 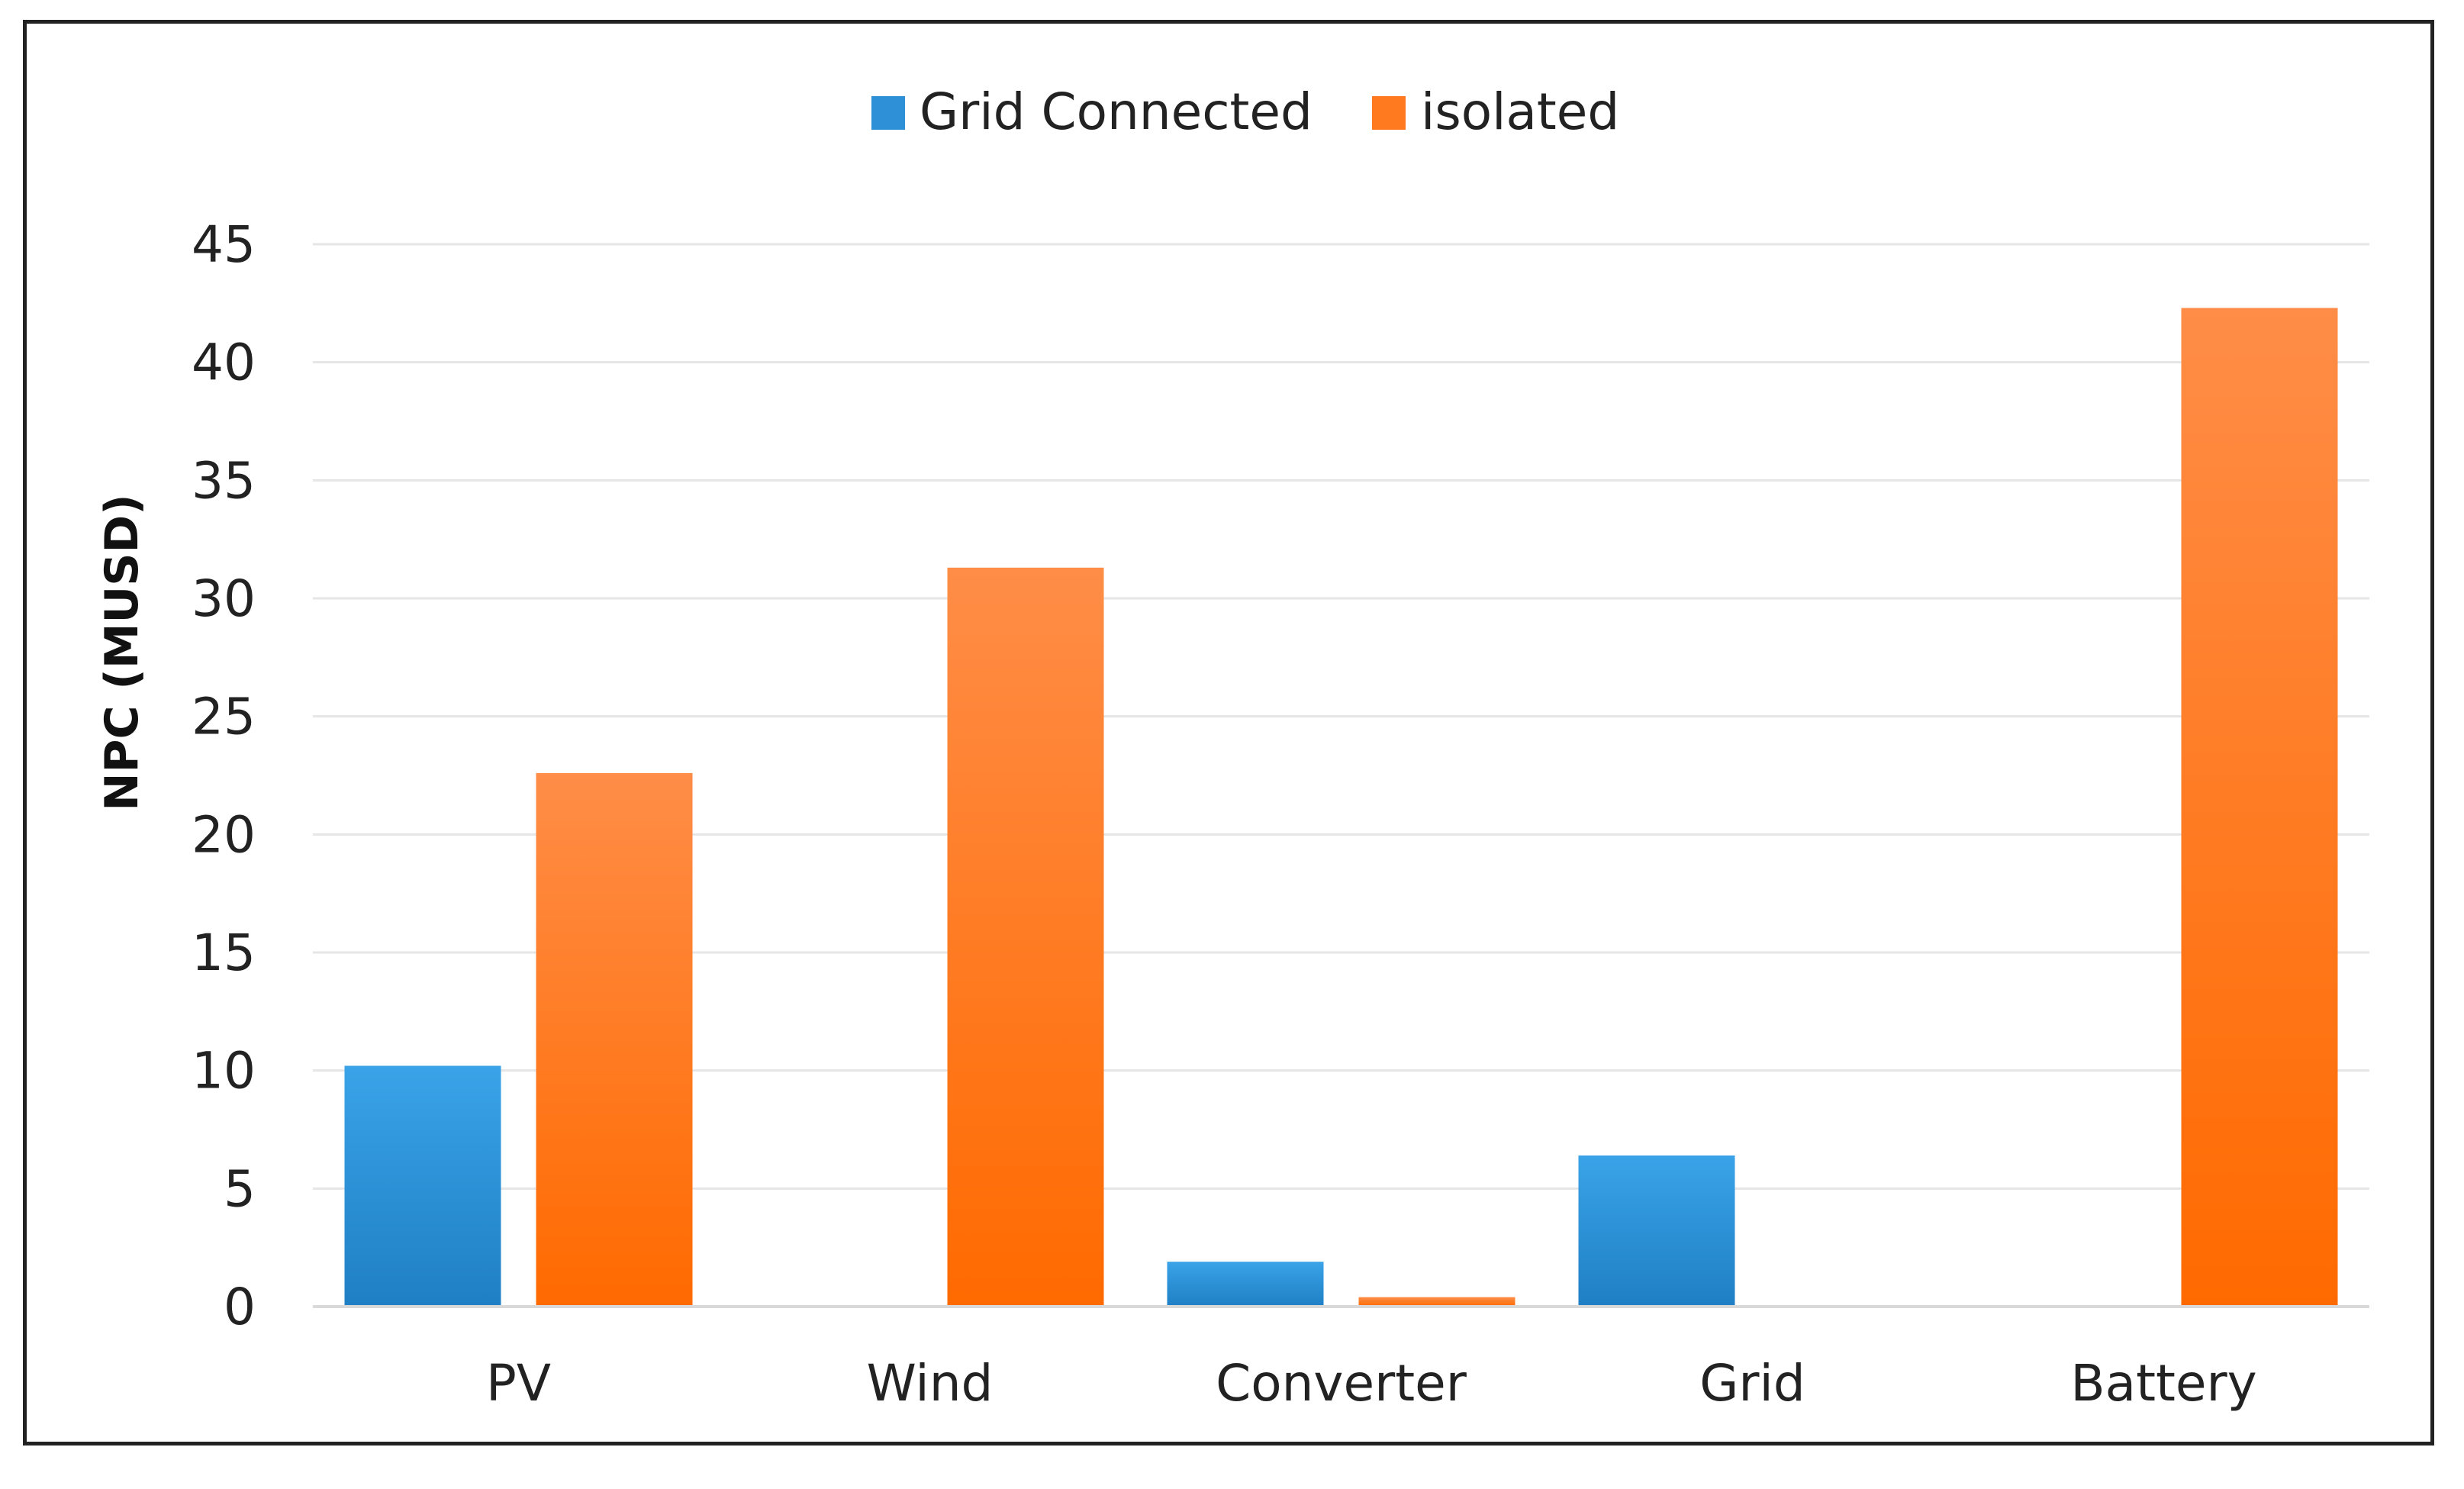 What do you see at coordinates (518, 1383) in the screenshot?
I see `x-tick-label: PV` at bounding box center [518, 1383].